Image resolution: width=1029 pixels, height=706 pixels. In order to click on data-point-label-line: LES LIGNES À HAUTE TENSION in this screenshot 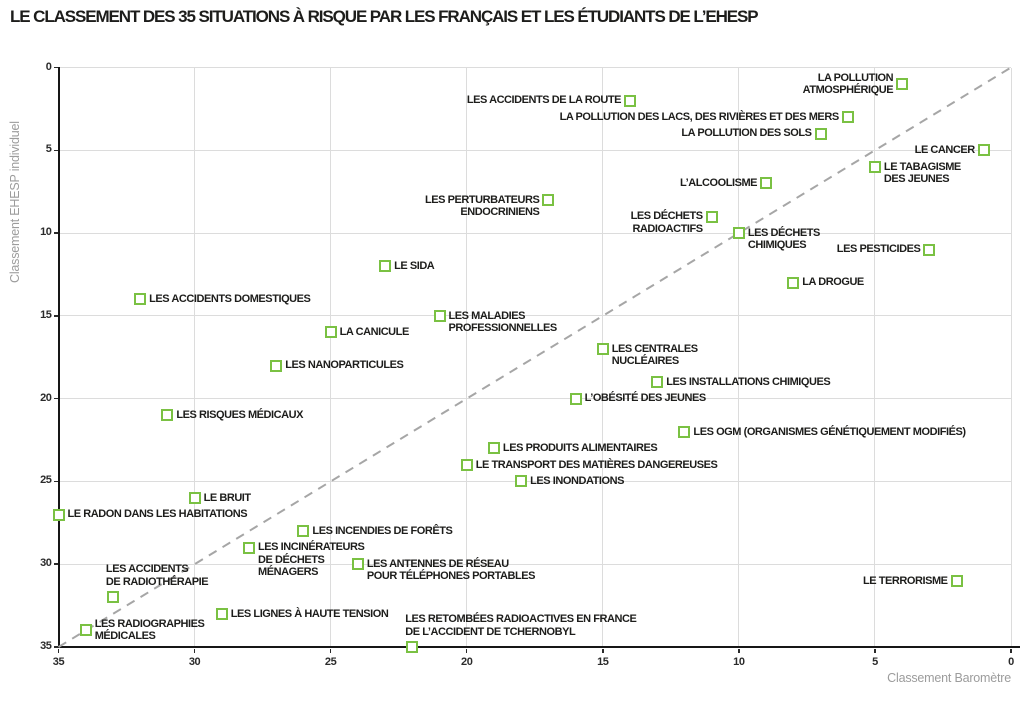, I will do `click(309, 613)`.